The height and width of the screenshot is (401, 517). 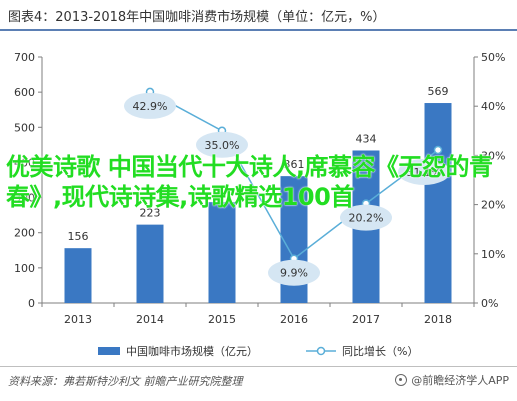 I want to click on x-axis-tick-label: 2017, so click(x=366, y=319).